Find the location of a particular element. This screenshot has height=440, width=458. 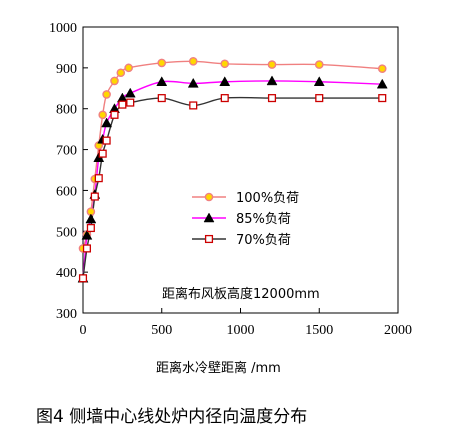

y-tick-label: 700 is located at coordinates (66, 151).